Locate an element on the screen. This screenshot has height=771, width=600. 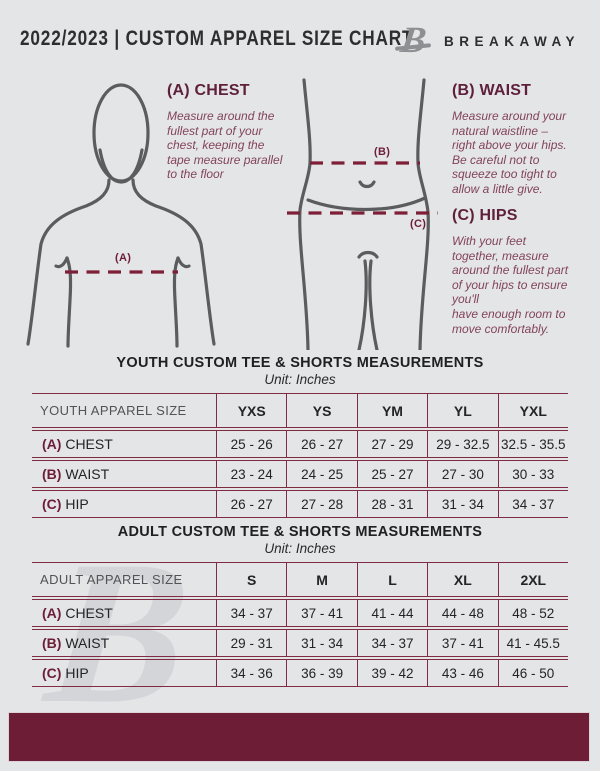
size-cell: 34 - 36 is located at coordinates (251, 673).